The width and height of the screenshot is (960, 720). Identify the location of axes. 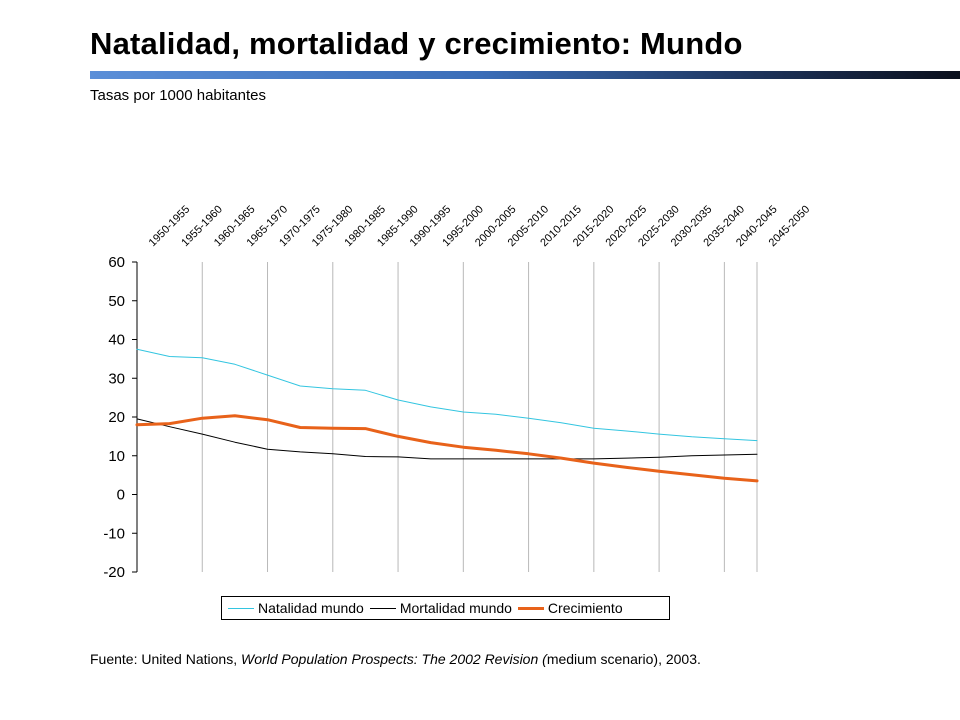
(135, 417).